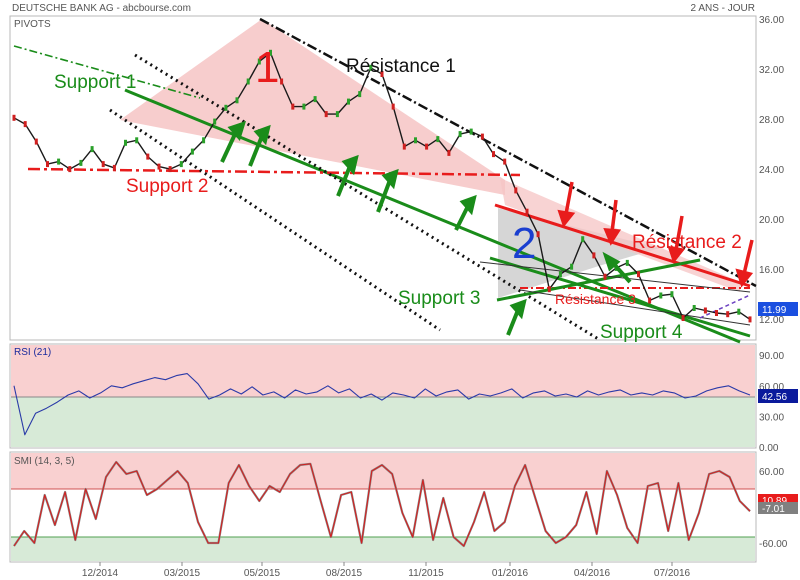 The width and height of the screenshot is (800, 580). What do you see at coordinates (524, 243) in the screenshot?
I see `zone-2-label: 2` at bounding box center [524, 243].